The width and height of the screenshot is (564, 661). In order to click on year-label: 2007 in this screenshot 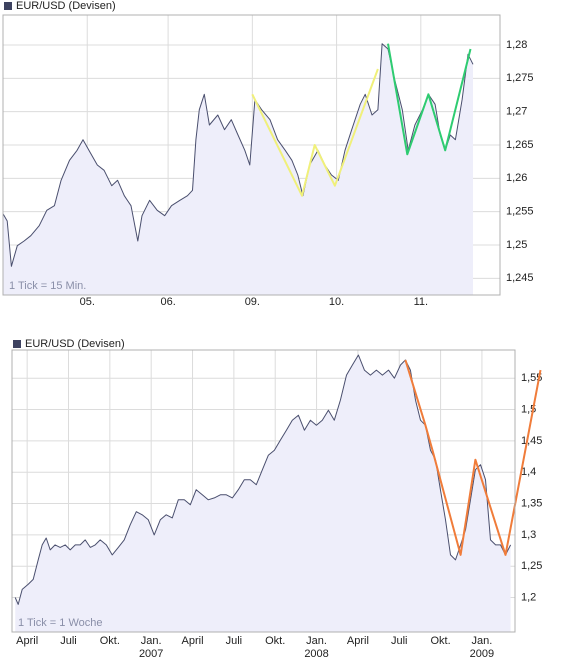, I will do `click(151, 654)`.